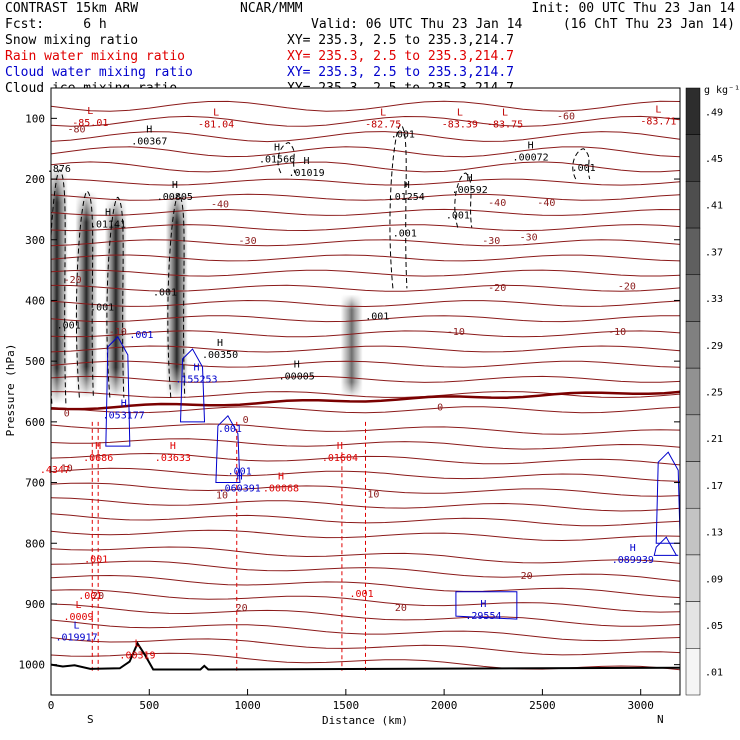 This screenshot has width=740, height=740. Describe the element at coordinates (149, 141) in the screenshot. I see `extremum-value: .00367` at that location.